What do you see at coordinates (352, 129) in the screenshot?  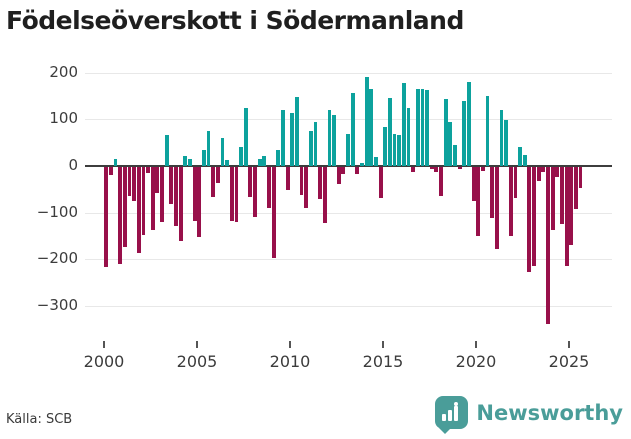 I see `bar-2013-q2` at bounding box center [352, 129].